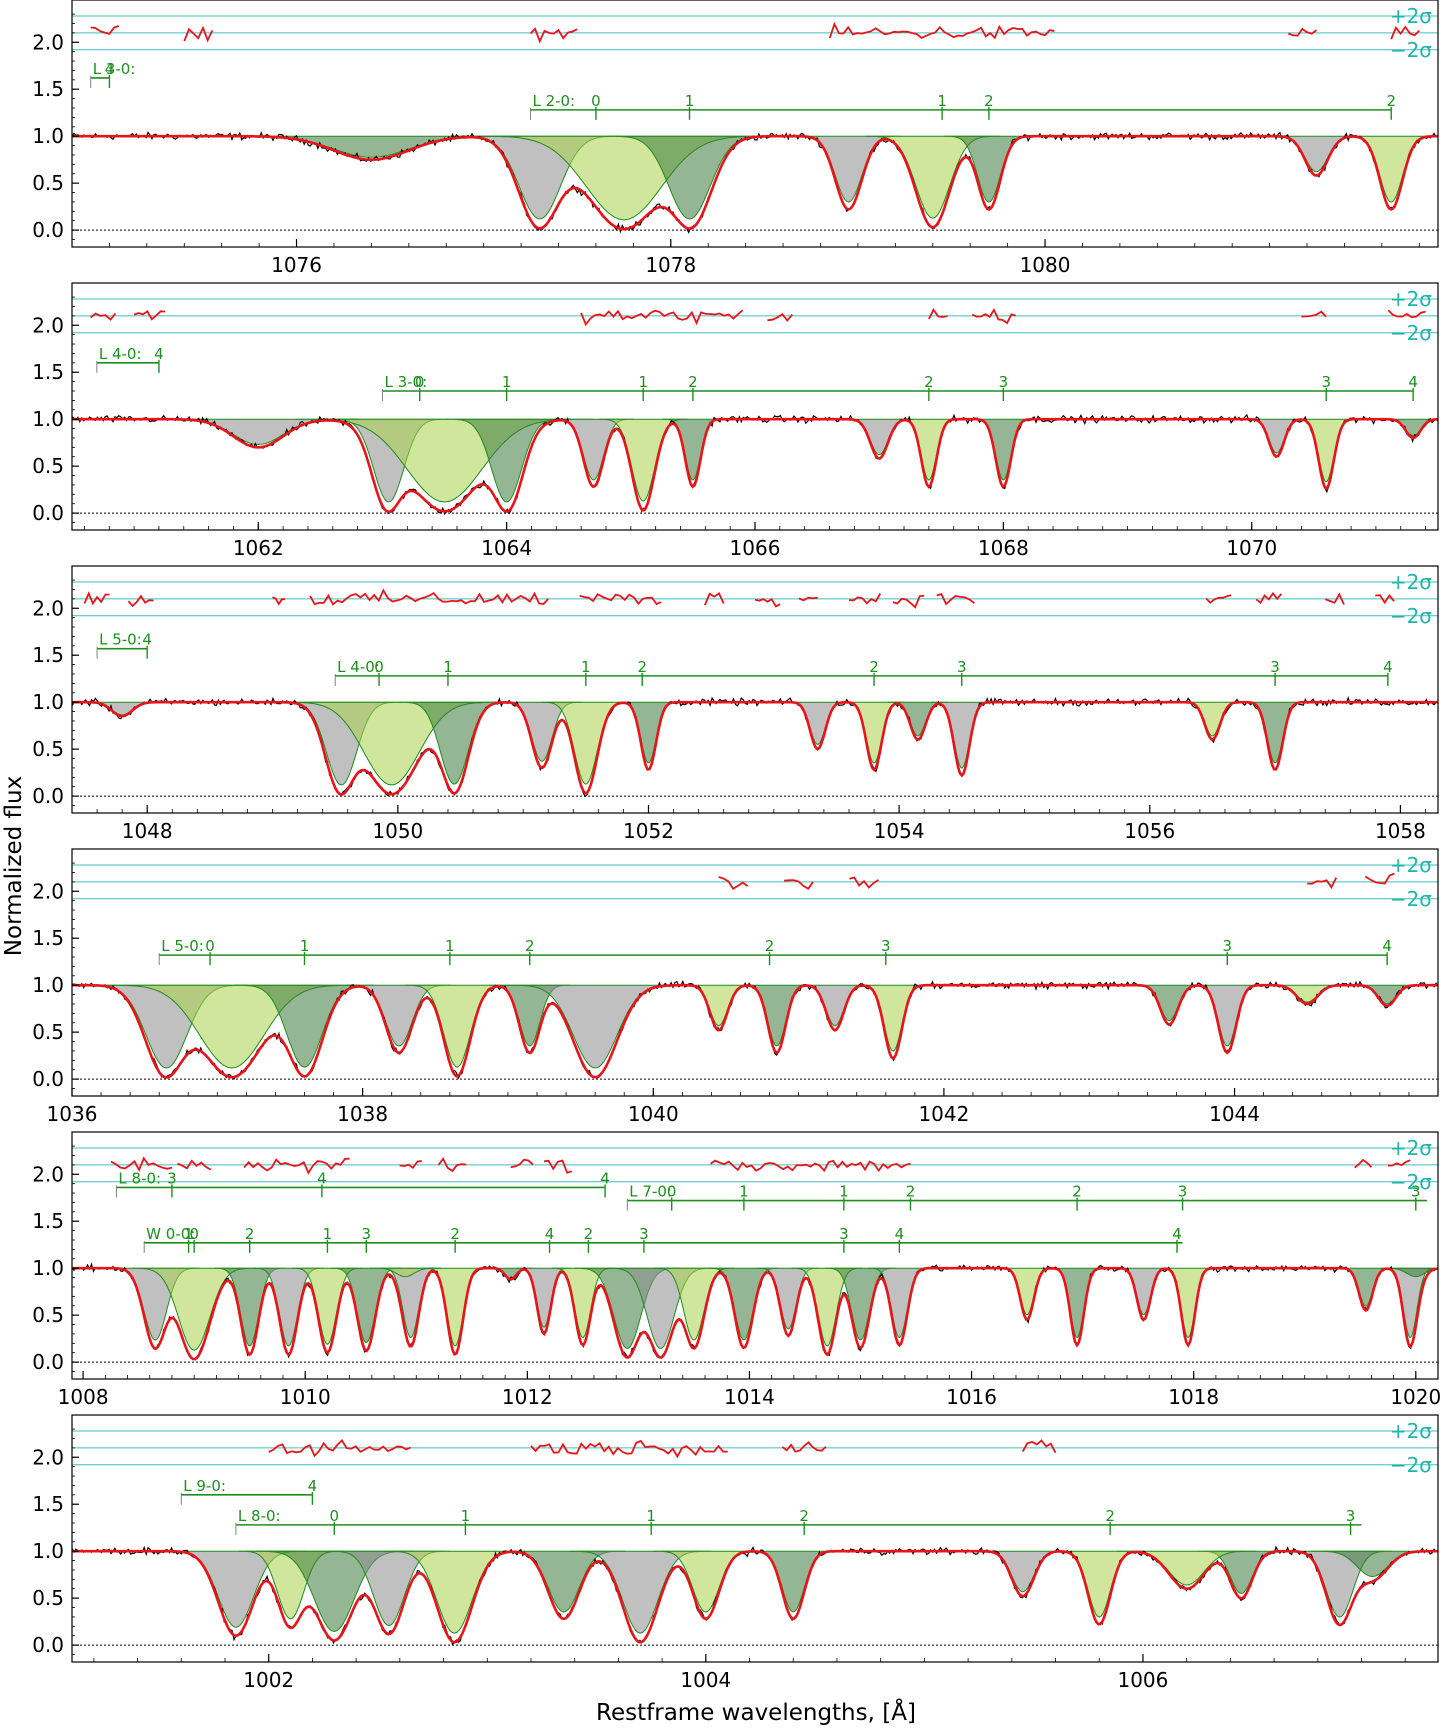 Image resolution: width=1440 pixels, height=1728 pixels. What do you see at coordinates (1251, 548) in the screenshot?
I see `x-tick-label: 1070` at bounding box center [1251, 548].